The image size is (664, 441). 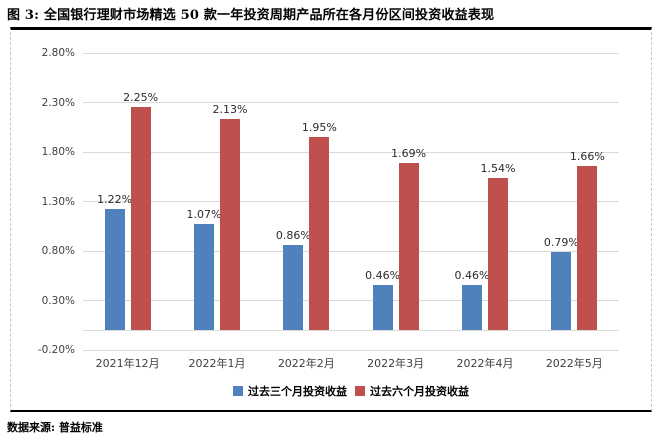 What do you see at coordinates (204, 215) in the screenshot?
I see `data-label: 1.07%` at bounding box center [204, 215].